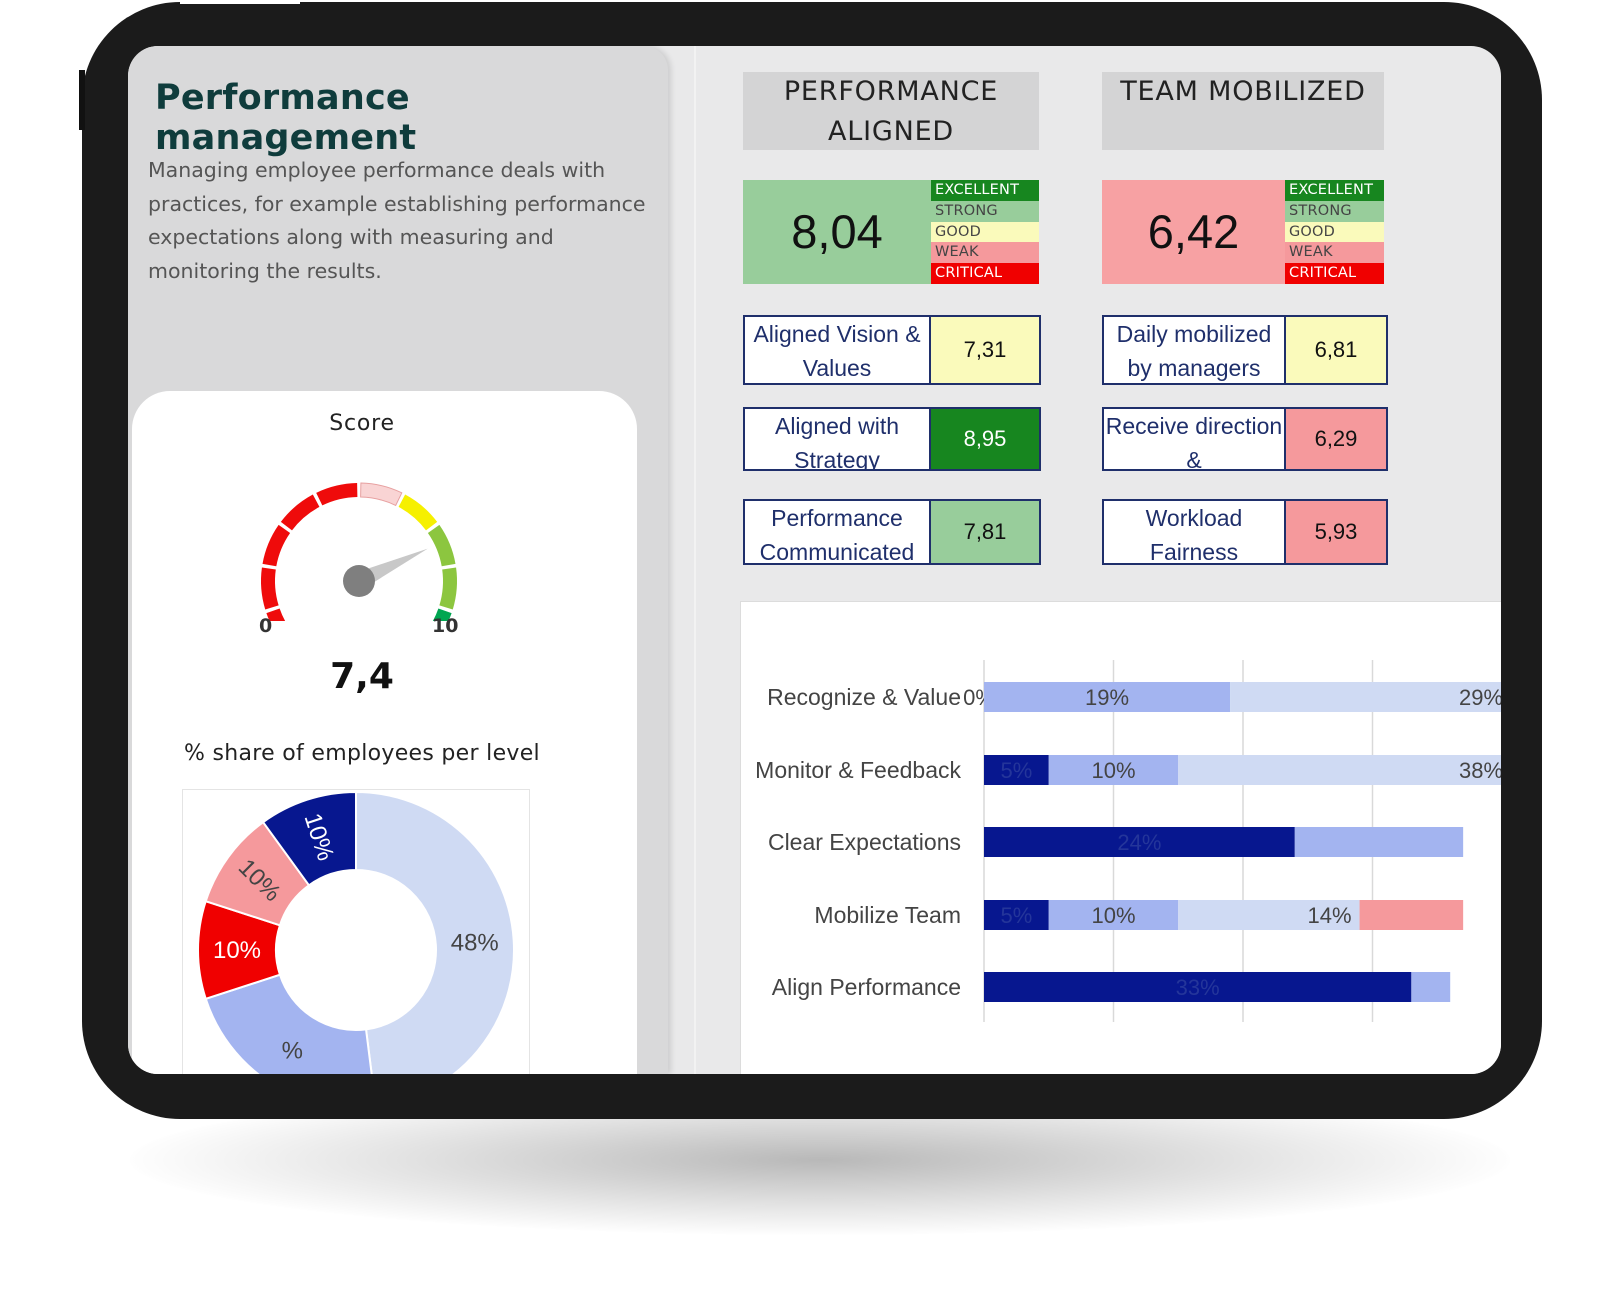  I want to click on donut-slice-label: 10%, so click(237, 950).